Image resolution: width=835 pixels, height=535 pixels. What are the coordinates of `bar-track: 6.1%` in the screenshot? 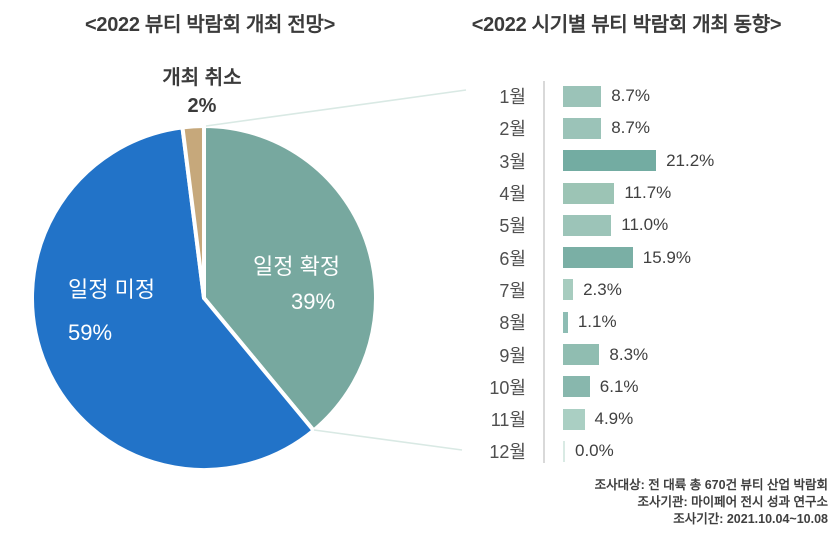 It's located at (601, 387).